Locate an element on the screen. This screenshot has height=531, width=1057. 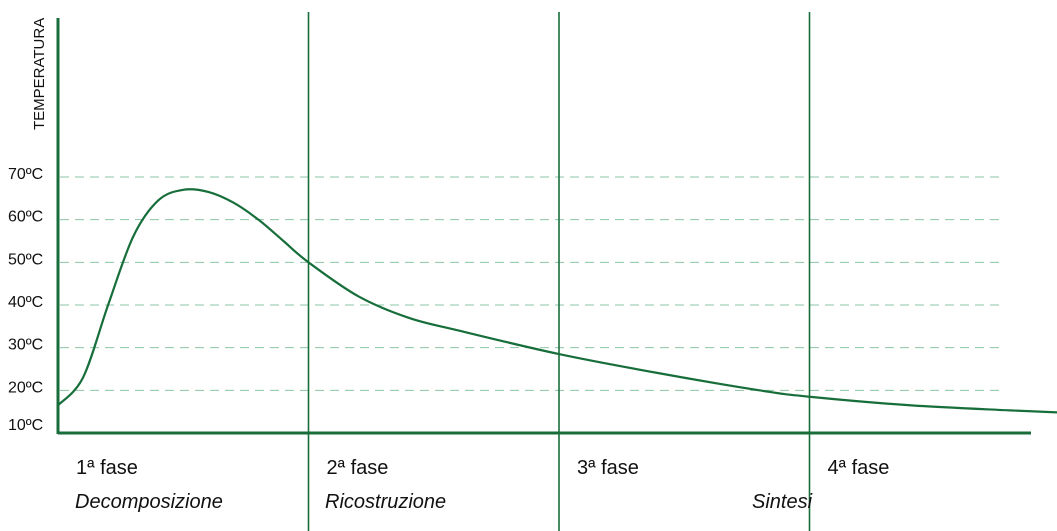
y-tick-labels: 70ºC 60ºC 50ºC 40ºC 30ºC 20ºC 10ºC is located at coordinates (25, 300).